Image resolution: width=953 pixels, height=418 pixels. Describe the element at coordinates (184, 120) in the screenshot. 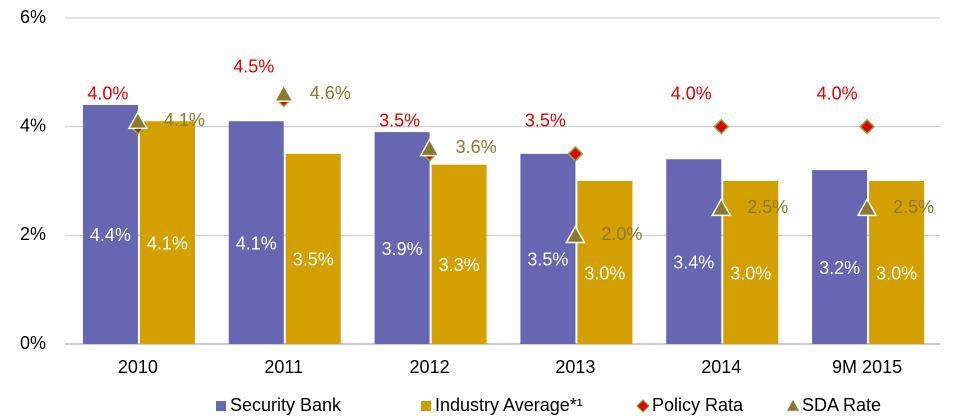

I see `sda-value-label: 4.1%` at that location.